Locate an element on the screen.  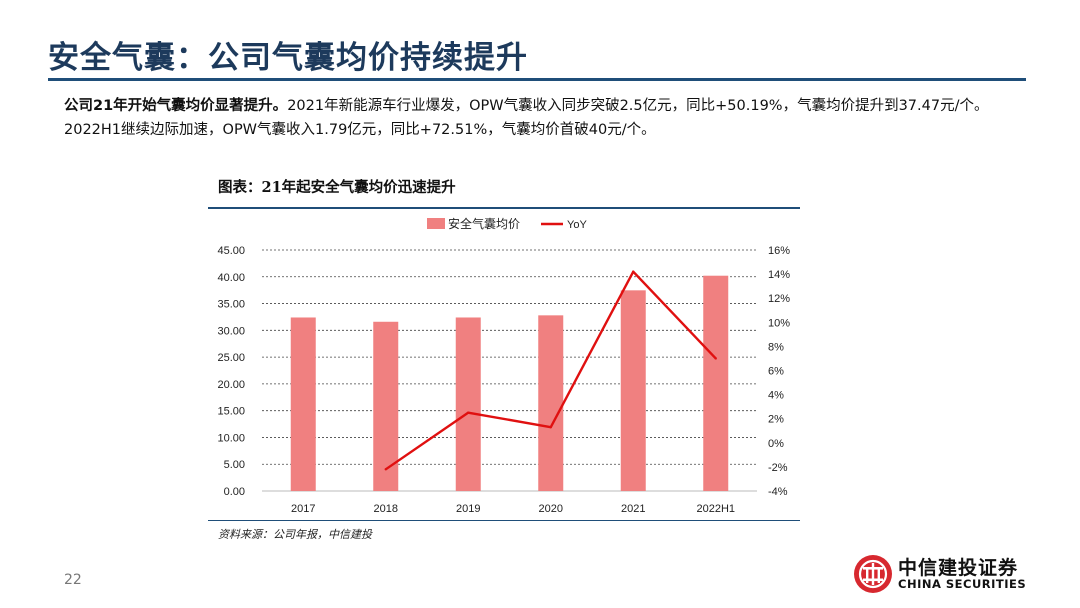
left-tick-label: 25.00 is located at coordinates (231, 358).